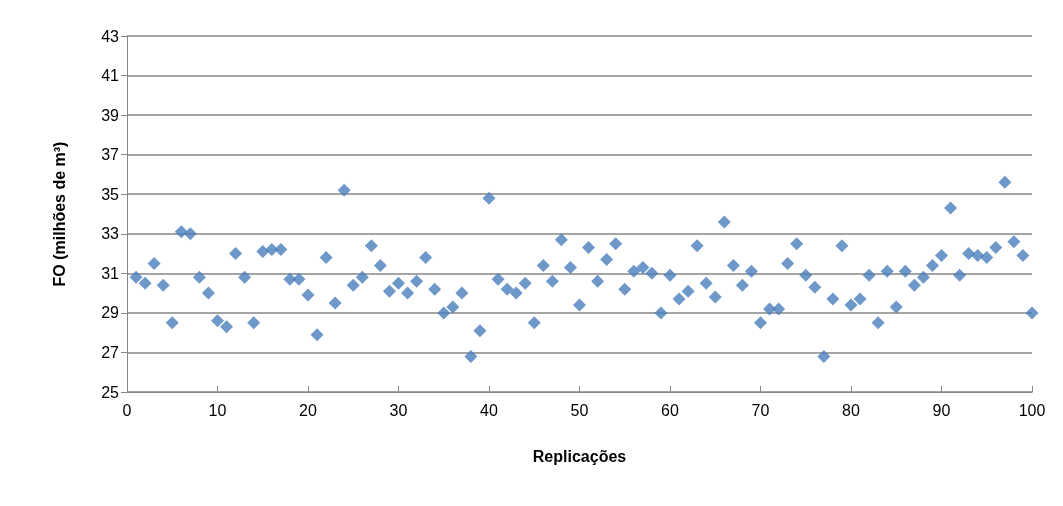  What do you see at coordinates (489, 410) in the screenshot?
I see `x-tick-label: 40` at bounding box center [489, 410].